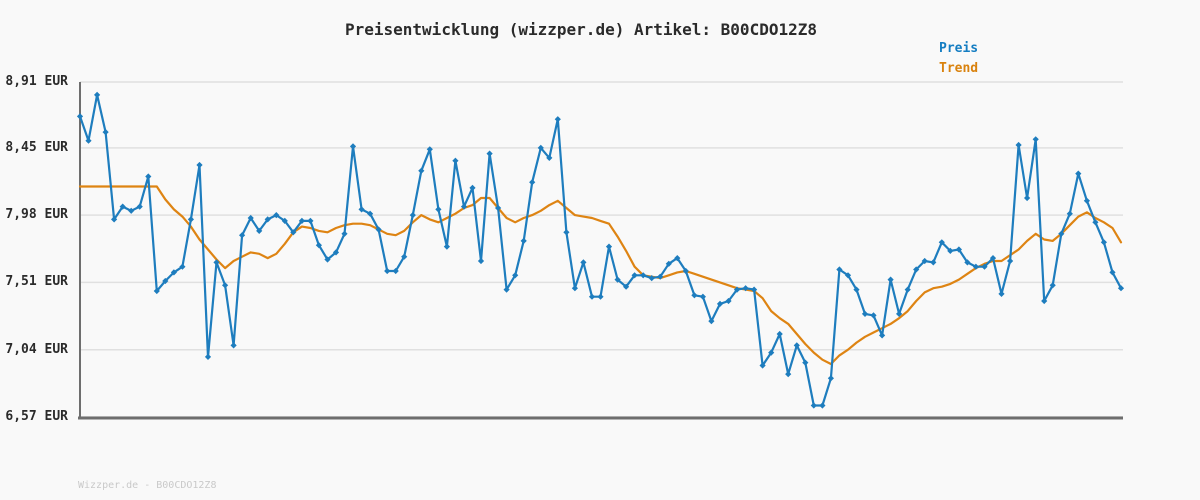 Image resolution: width=1200 pixels, height=500 pixels. I want to click on y-axis-tick-label: 8,45 EUR, so click(36, 147).